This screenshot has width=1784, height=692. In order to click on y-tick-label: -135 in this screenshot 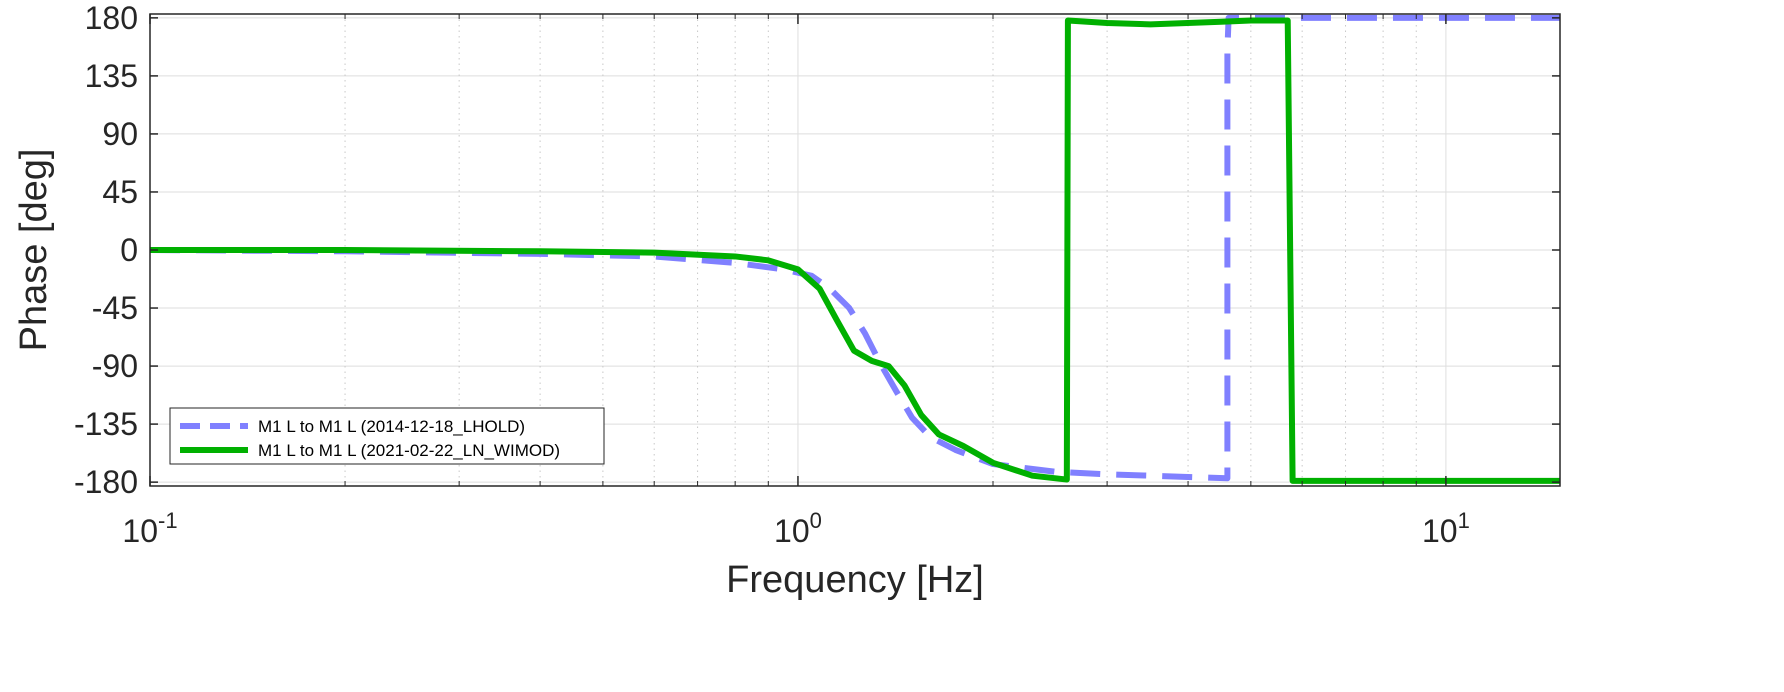, I will do `click(106, 424)`.